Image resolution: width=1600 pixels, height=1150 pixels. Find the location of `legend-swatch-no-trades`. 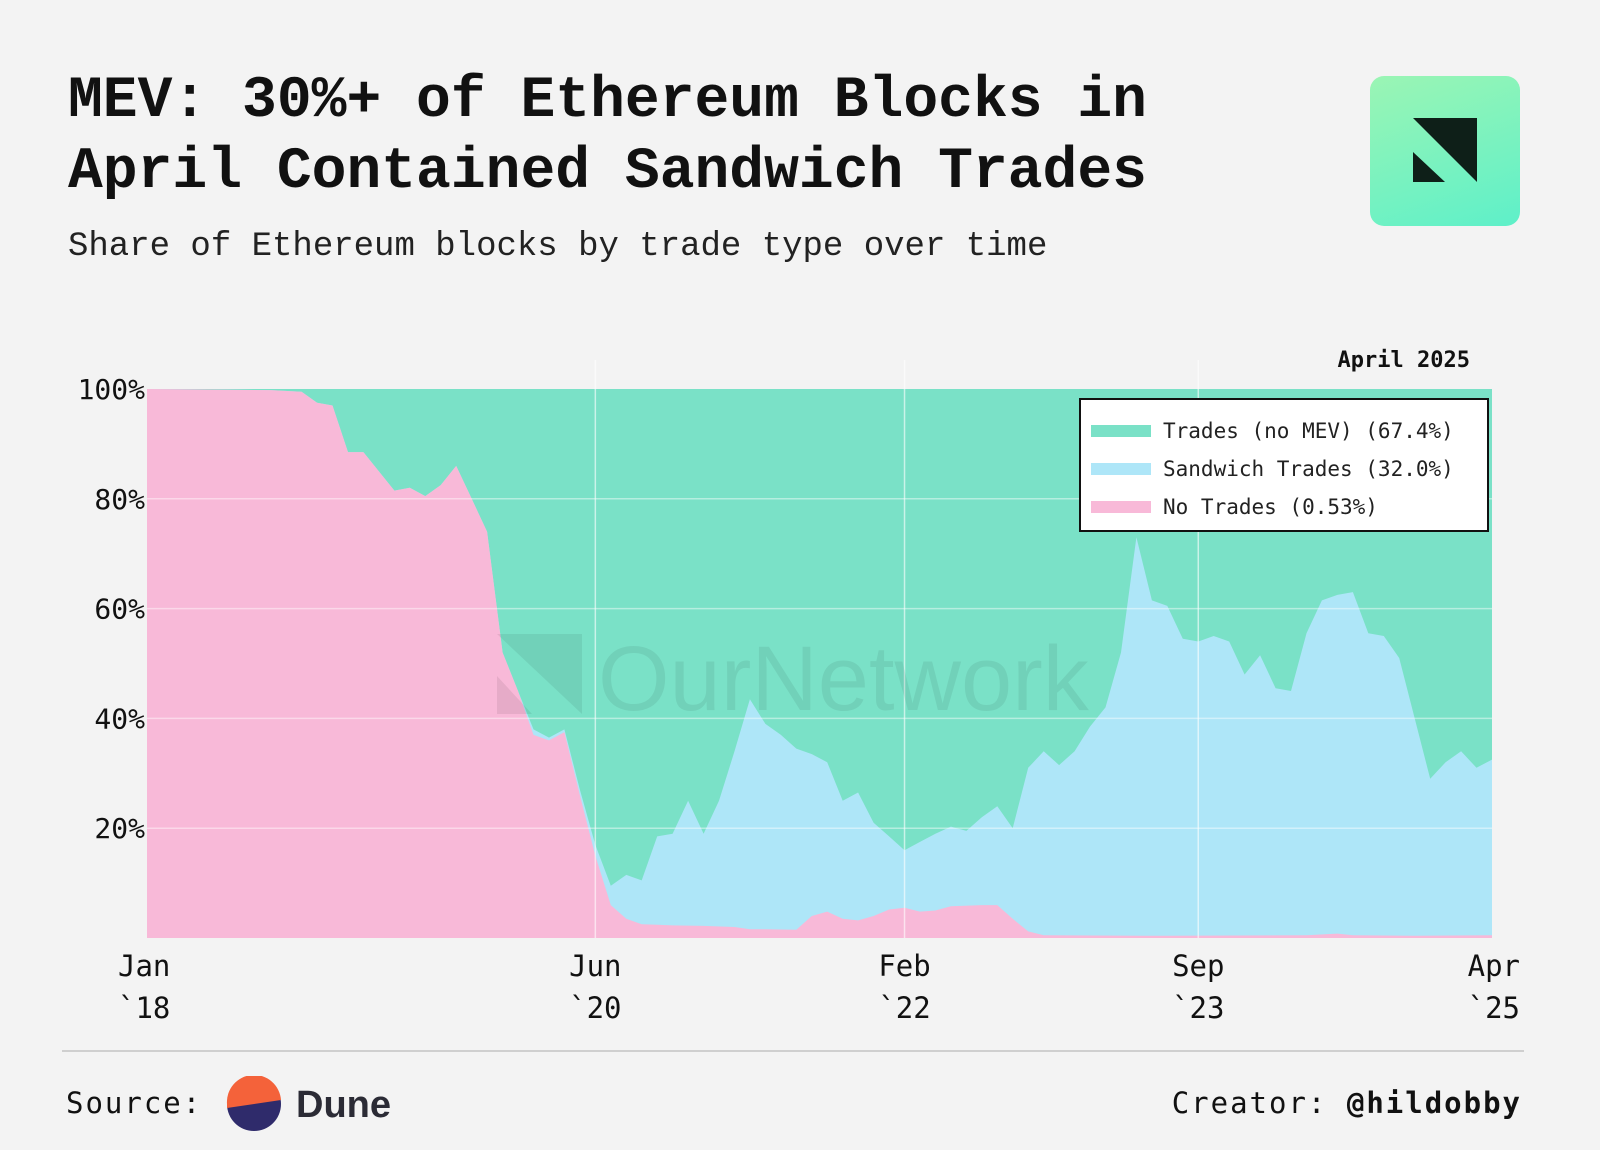

legend-swatch-no-trades is located at coordinates (1121, 507).